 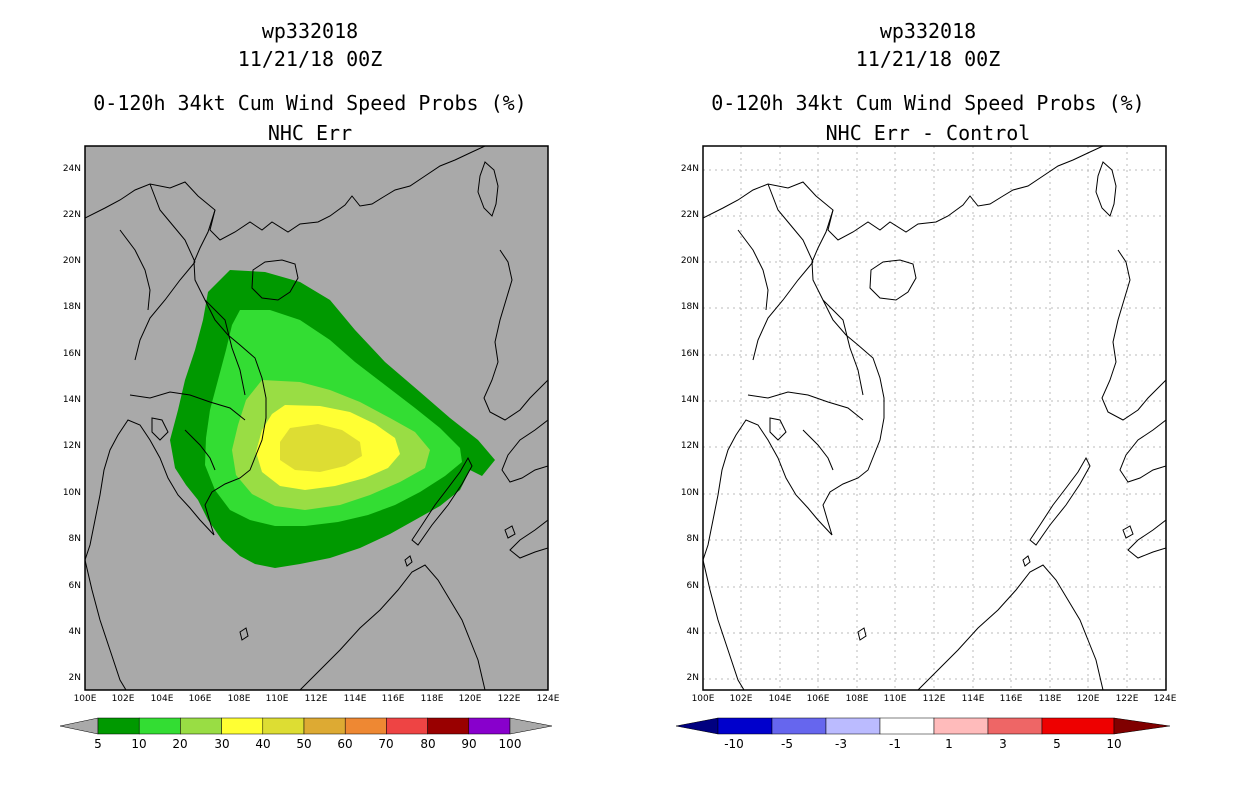 What do you see at coordinates (689, 261) in the screenshot?
I see `right-lat-label: 20N` at bounding box center [689, 261].